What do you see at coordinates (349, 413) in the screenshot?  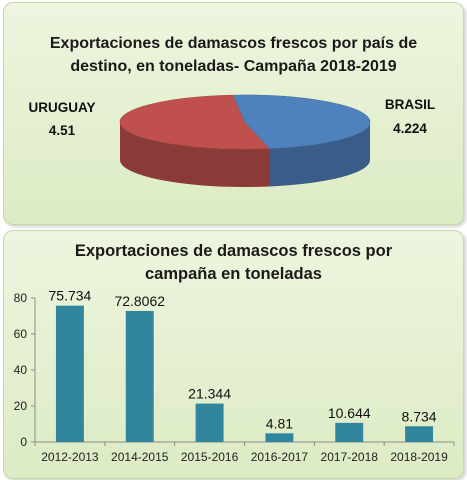 I see `bar-value-label-4: 10.644` at bounding box center [349, 413].